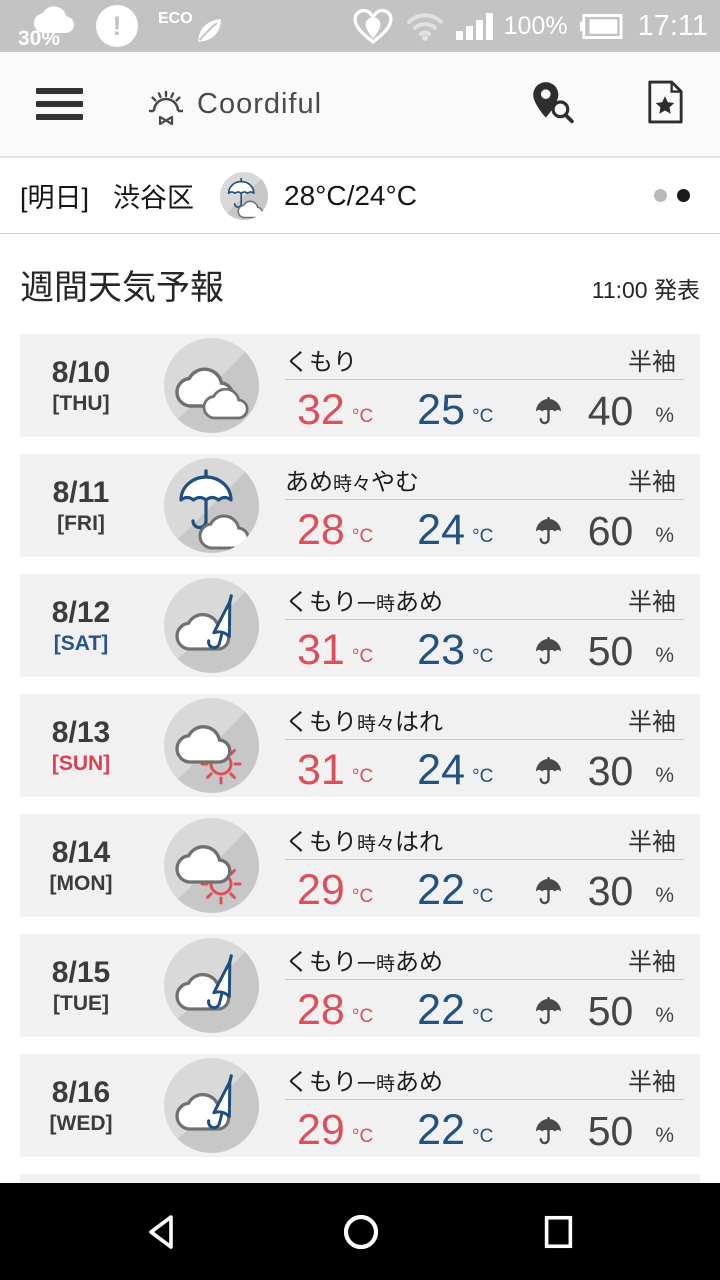 This screenshot has height=1280, width=720. Describe the element at coordinates (54, 19) in the screenshot. I see `cloud-icon` at that location.